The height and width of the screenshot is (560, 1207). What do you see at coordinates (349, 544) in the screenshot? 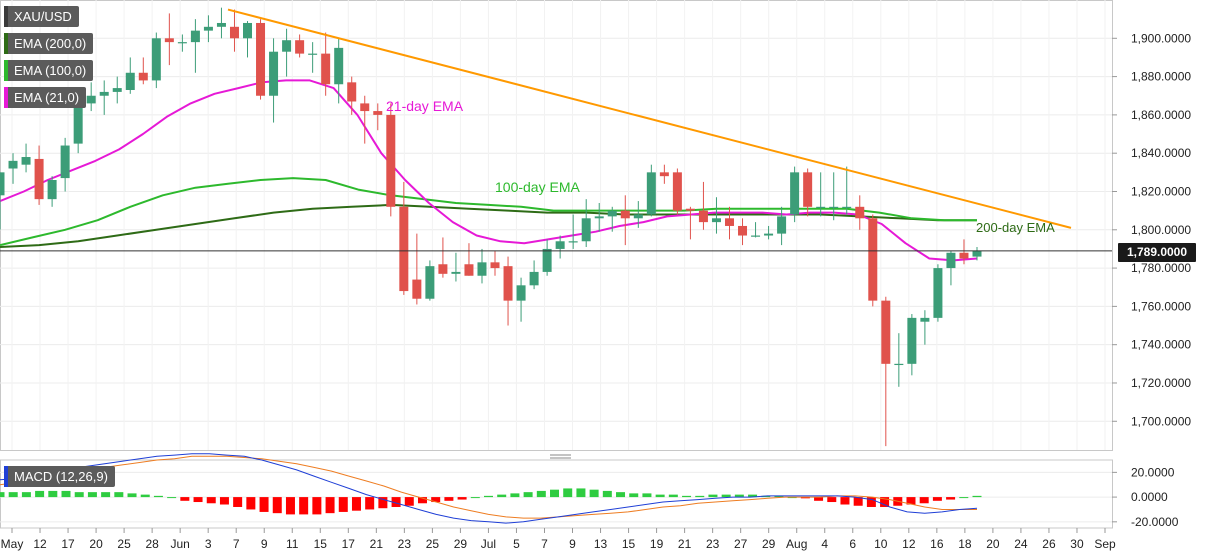
I see `x-tick-label: 17` at bounding box center [349, 544].